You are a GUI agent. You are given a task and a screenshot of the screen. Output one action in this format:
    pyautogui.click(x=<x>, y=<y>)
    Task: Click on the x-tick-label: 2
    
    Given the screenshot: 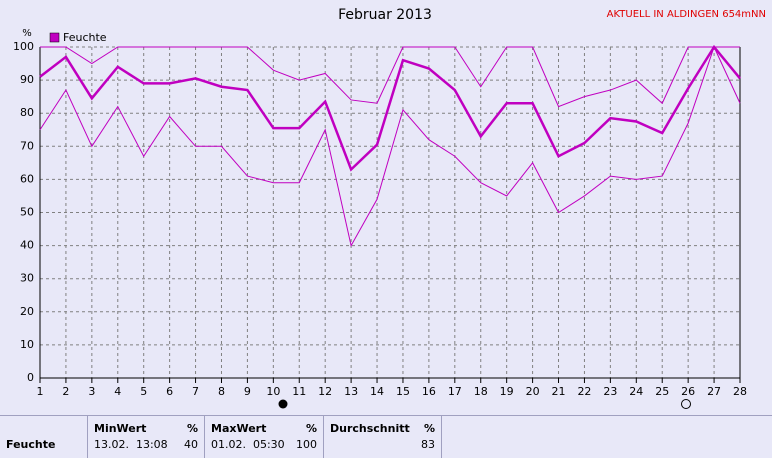 What is the action you would take?
    pyautogui.click(x=65, y=391)
    